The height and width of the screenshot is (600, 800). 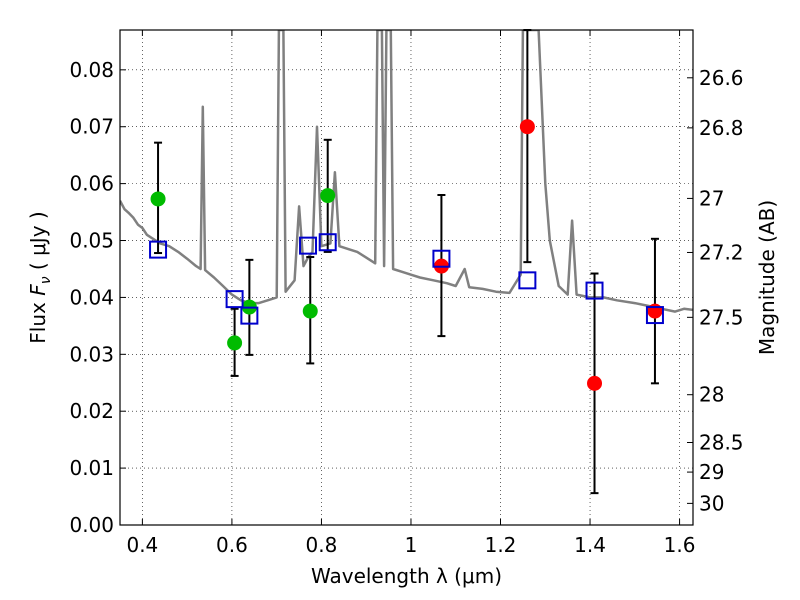 I want to click on right-tick-label: 26.8, so click(x=721, y=128).